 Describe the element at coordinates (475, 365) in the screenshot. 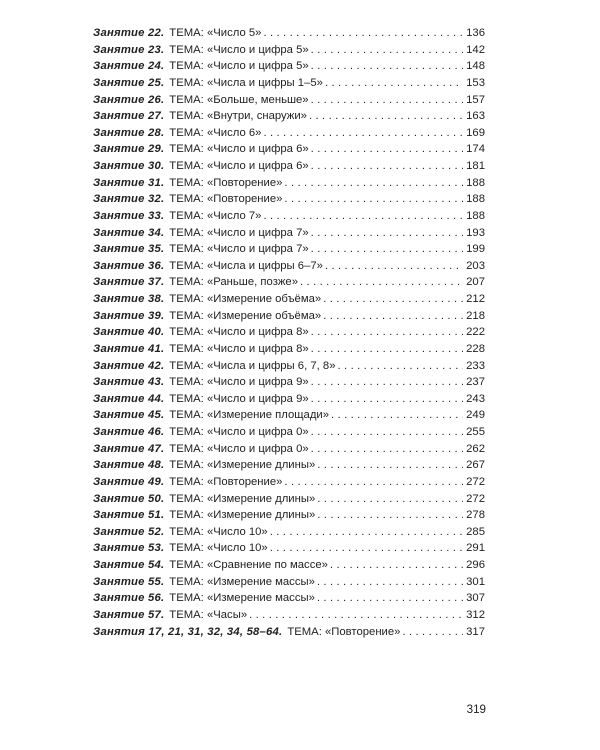

I see `toc-page-number: 233` at that location.